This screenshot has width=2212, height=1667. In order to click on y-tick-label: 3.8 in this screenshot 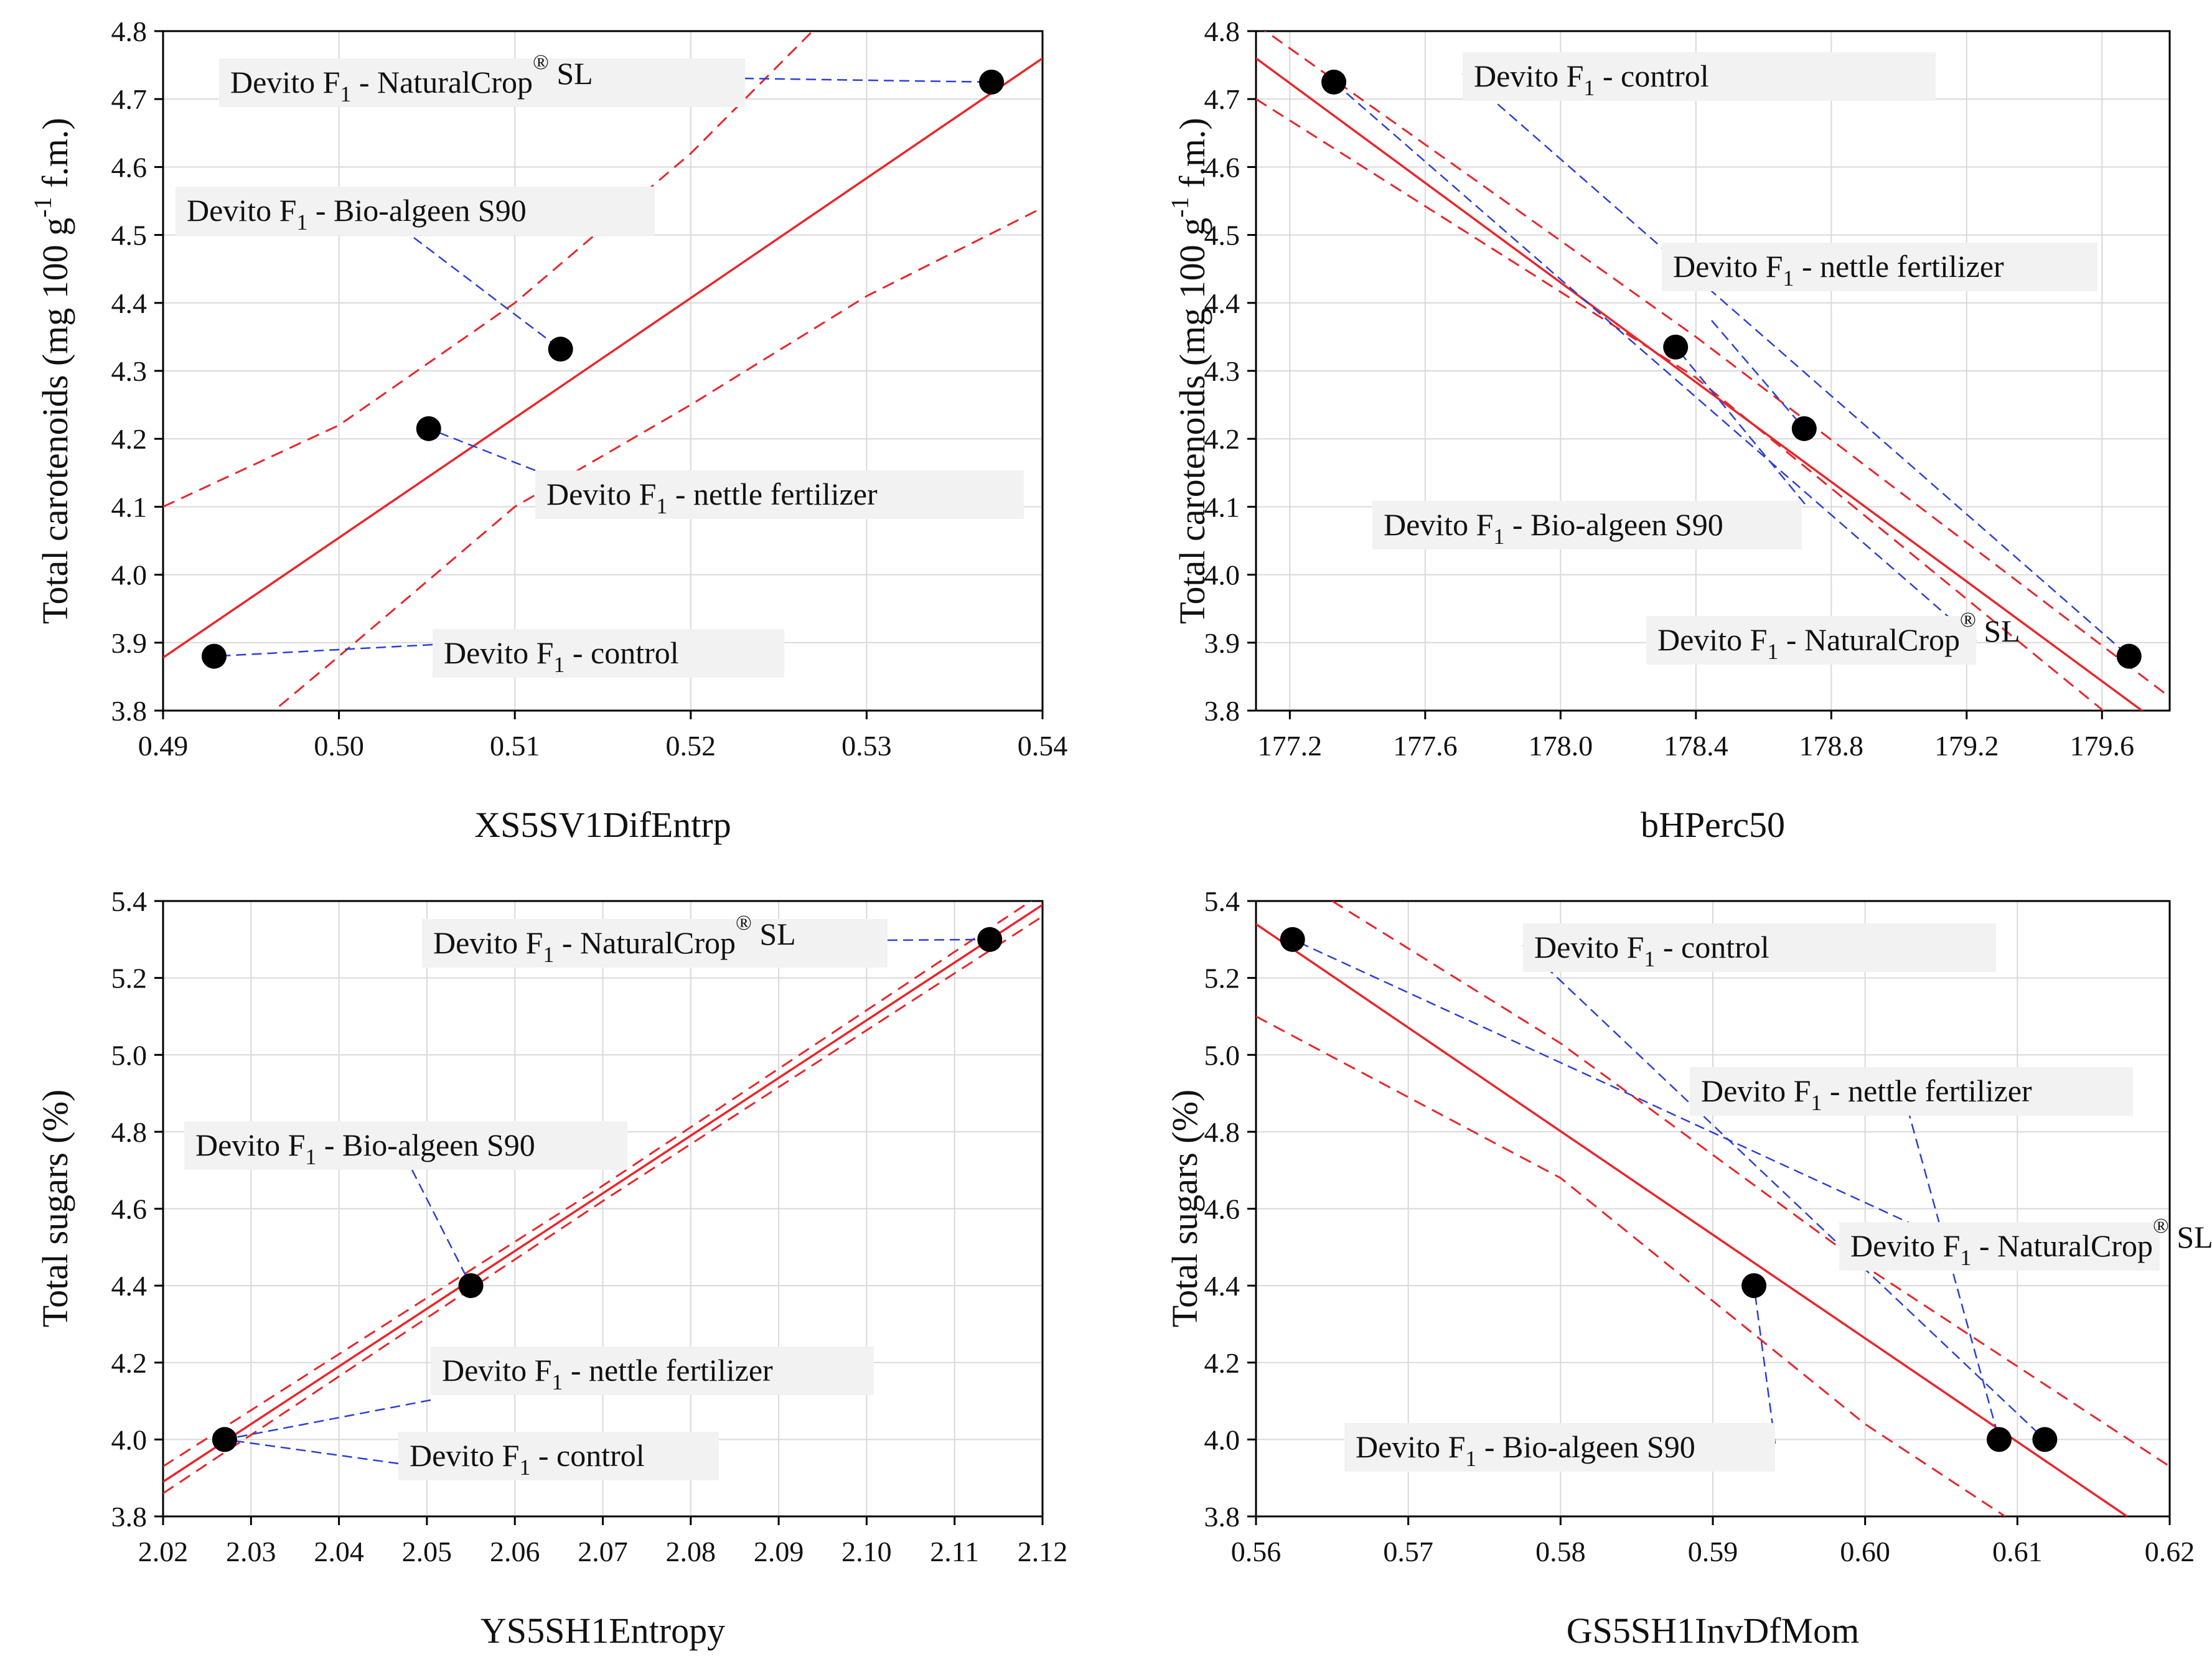, I will do `click(1222, 1517)`.